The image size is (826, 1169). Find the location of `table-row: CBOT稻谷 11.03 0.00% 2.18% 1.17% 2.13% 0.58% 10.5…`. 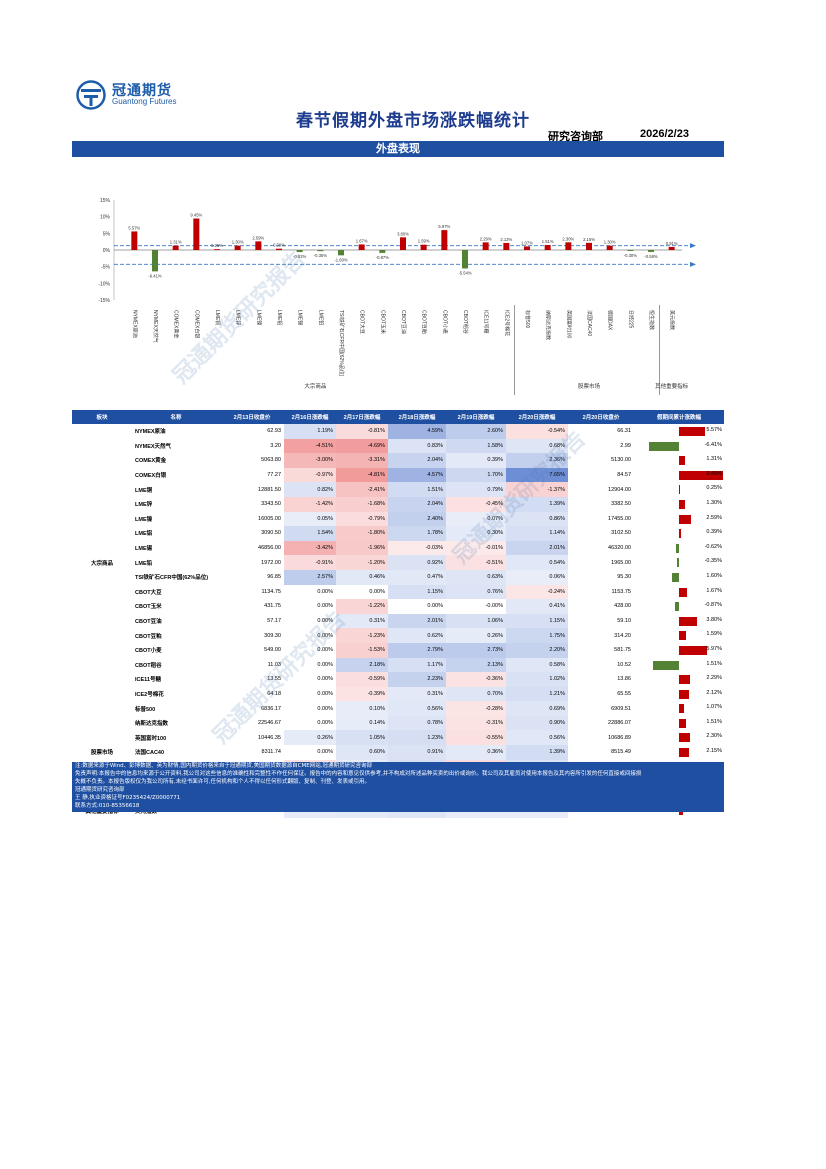

table-row: CBOT稻谷 11.03 0.00% 2.18% 1.17% 2.13% 0.58% 10.5… is located at coordinates (398, 665).